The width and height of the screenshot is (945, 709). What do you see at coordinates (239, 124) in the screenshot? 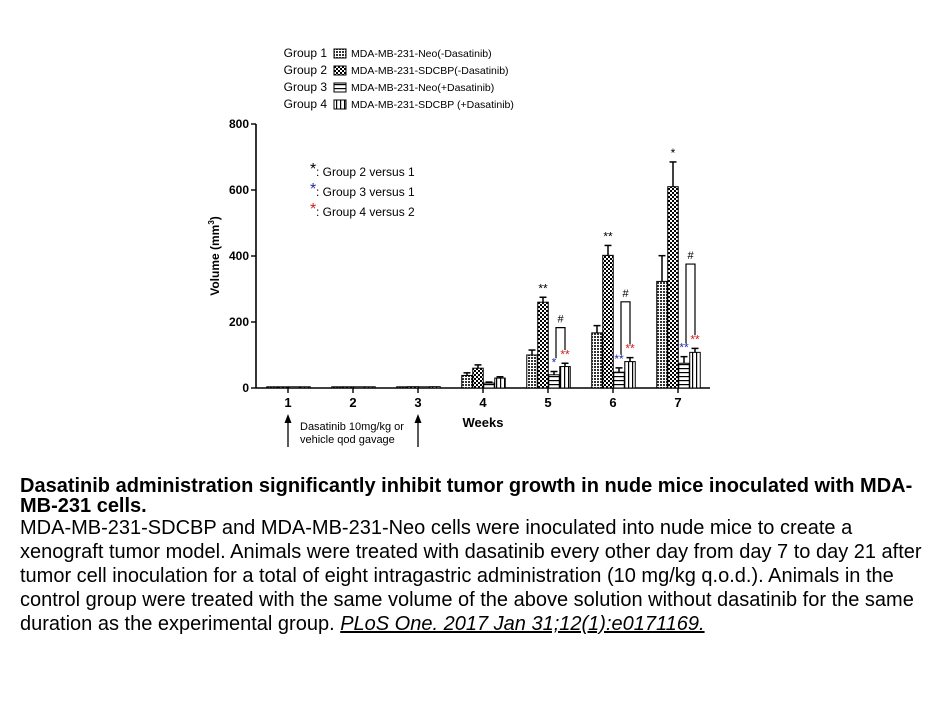
I see `y-tick-label: 800` at bounding box center [239, 124].